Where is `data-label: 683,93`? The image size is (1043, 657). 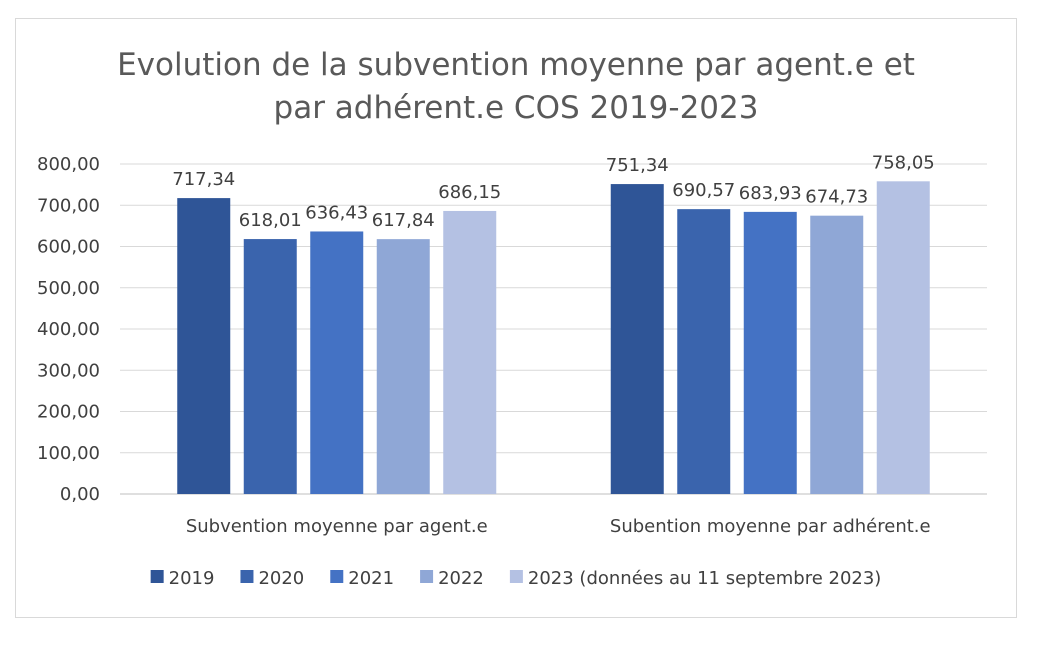 data-label: 683,93 is located at coordinates (770, 193).